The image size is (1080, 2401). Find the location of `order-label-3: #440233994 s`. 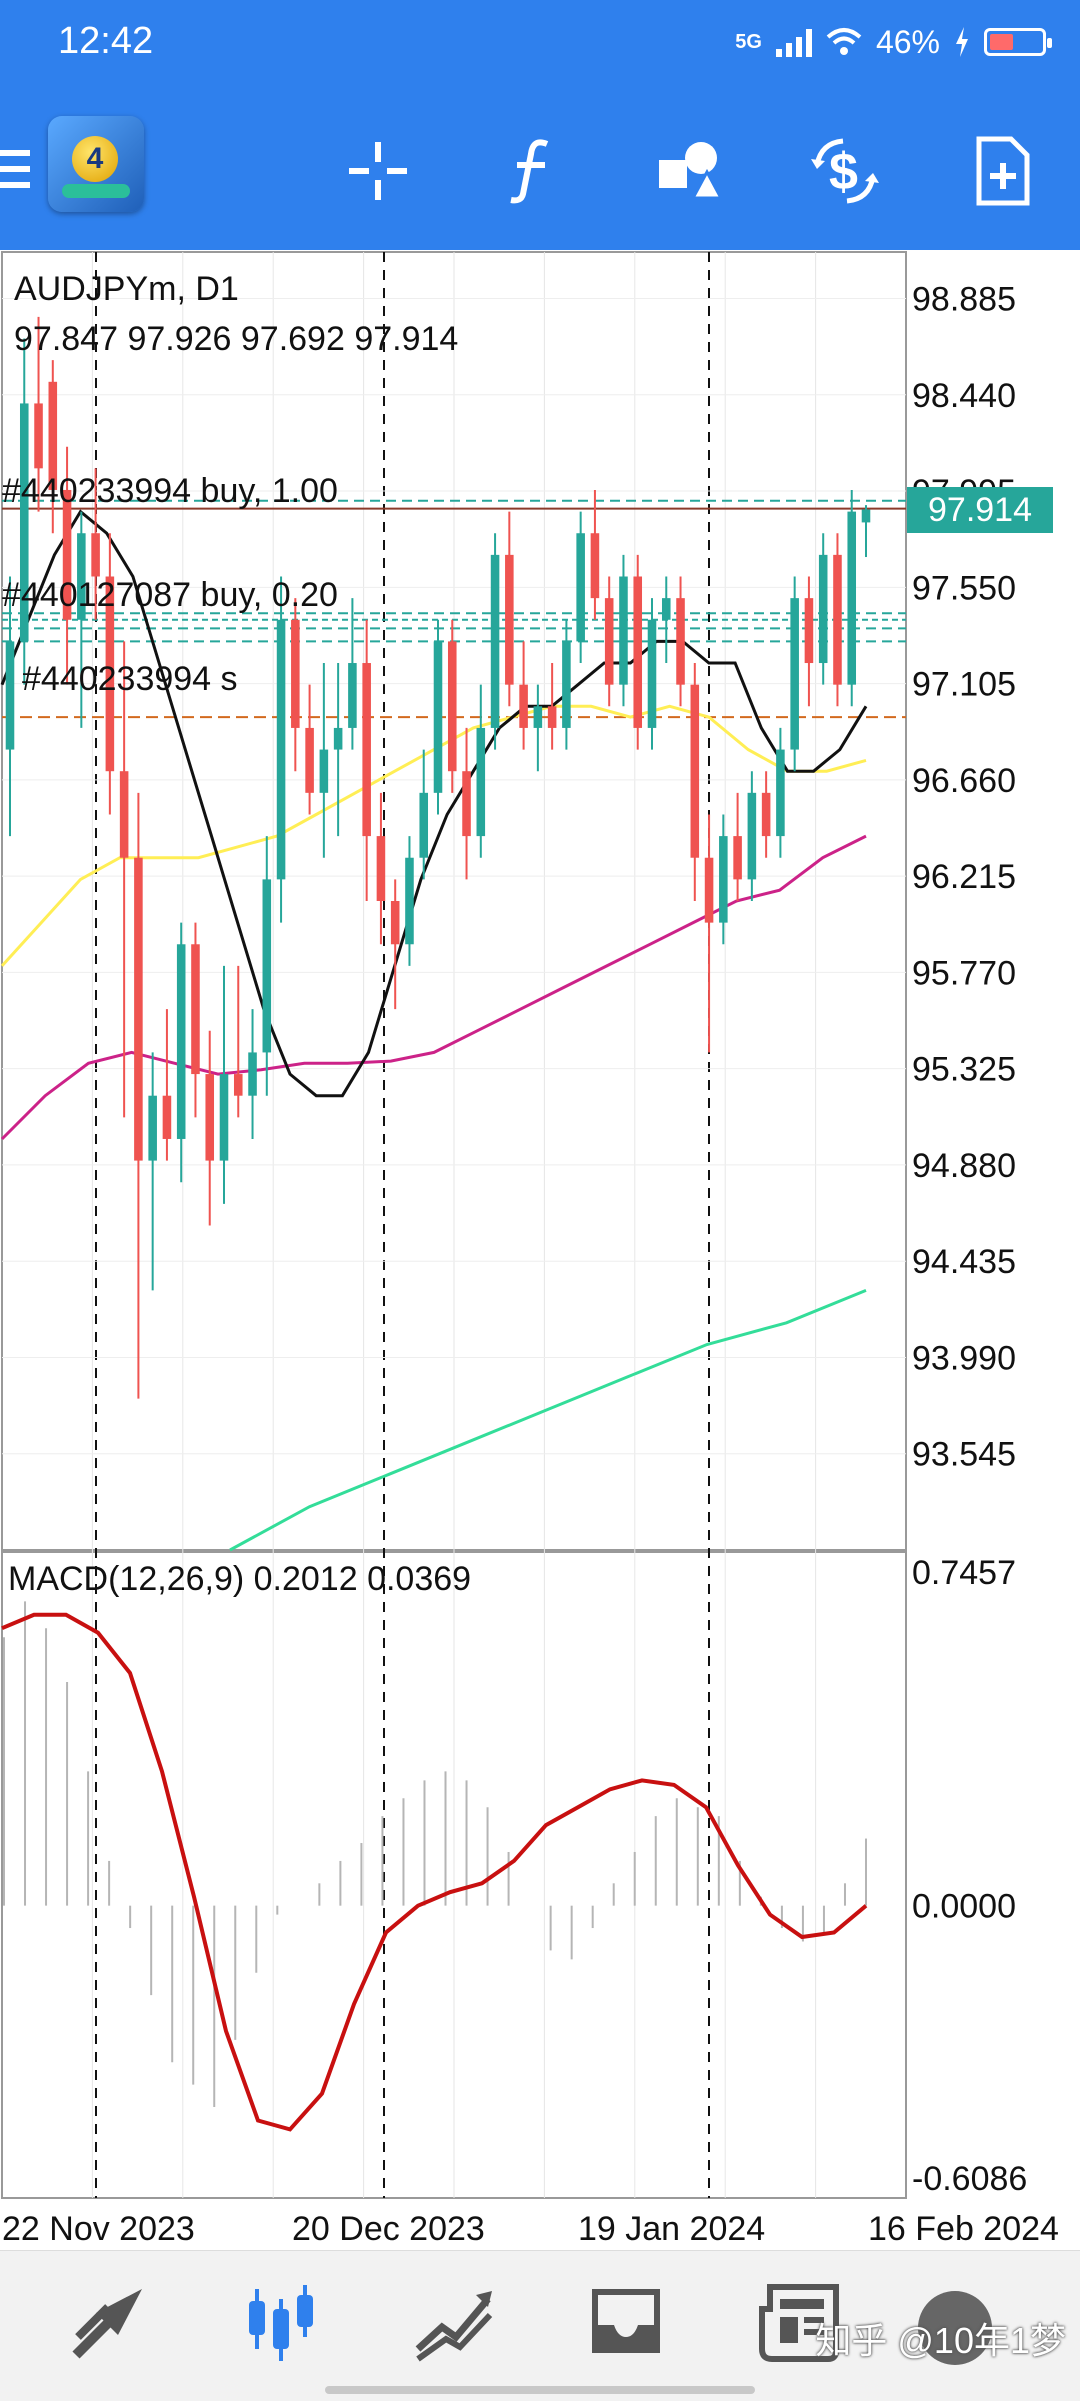

order-label-3: #440233994 s is located at coordinates (130, 679).